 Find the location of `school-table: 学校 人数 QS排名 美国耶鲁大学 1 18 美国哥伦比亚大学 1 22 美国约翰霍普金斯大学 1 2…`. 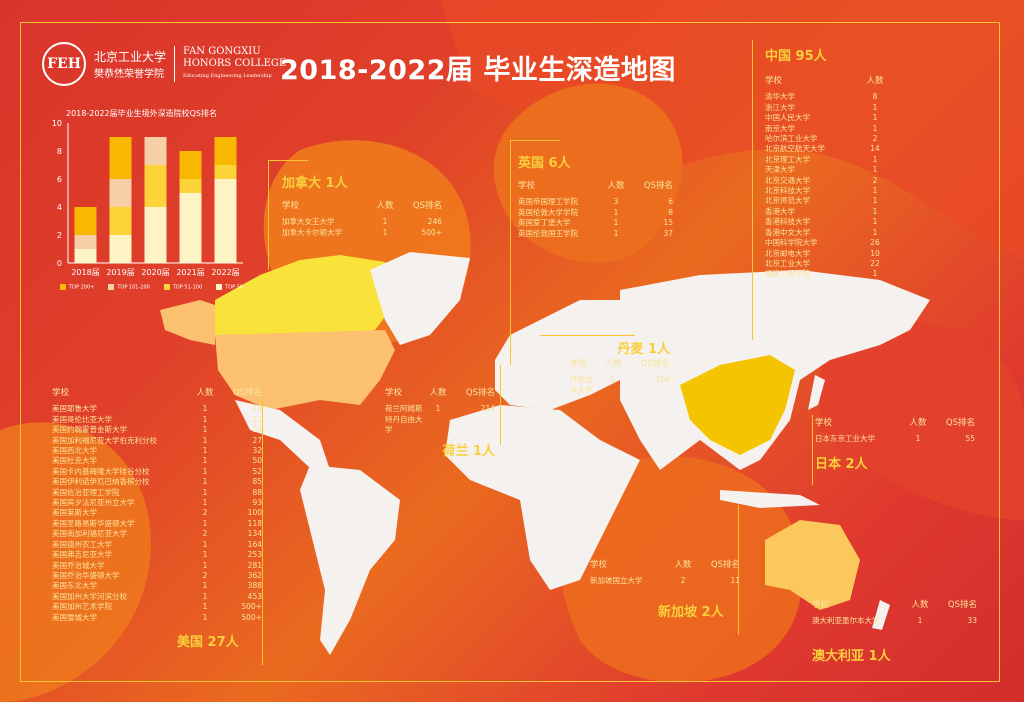

school-table: 学校 人数 QS排名 美国耶鲁大学 1 18 美国哥伦比亚大学 1 22 美国约翰霍普金斯大学 1 2… is located at coordinates (157, 505).